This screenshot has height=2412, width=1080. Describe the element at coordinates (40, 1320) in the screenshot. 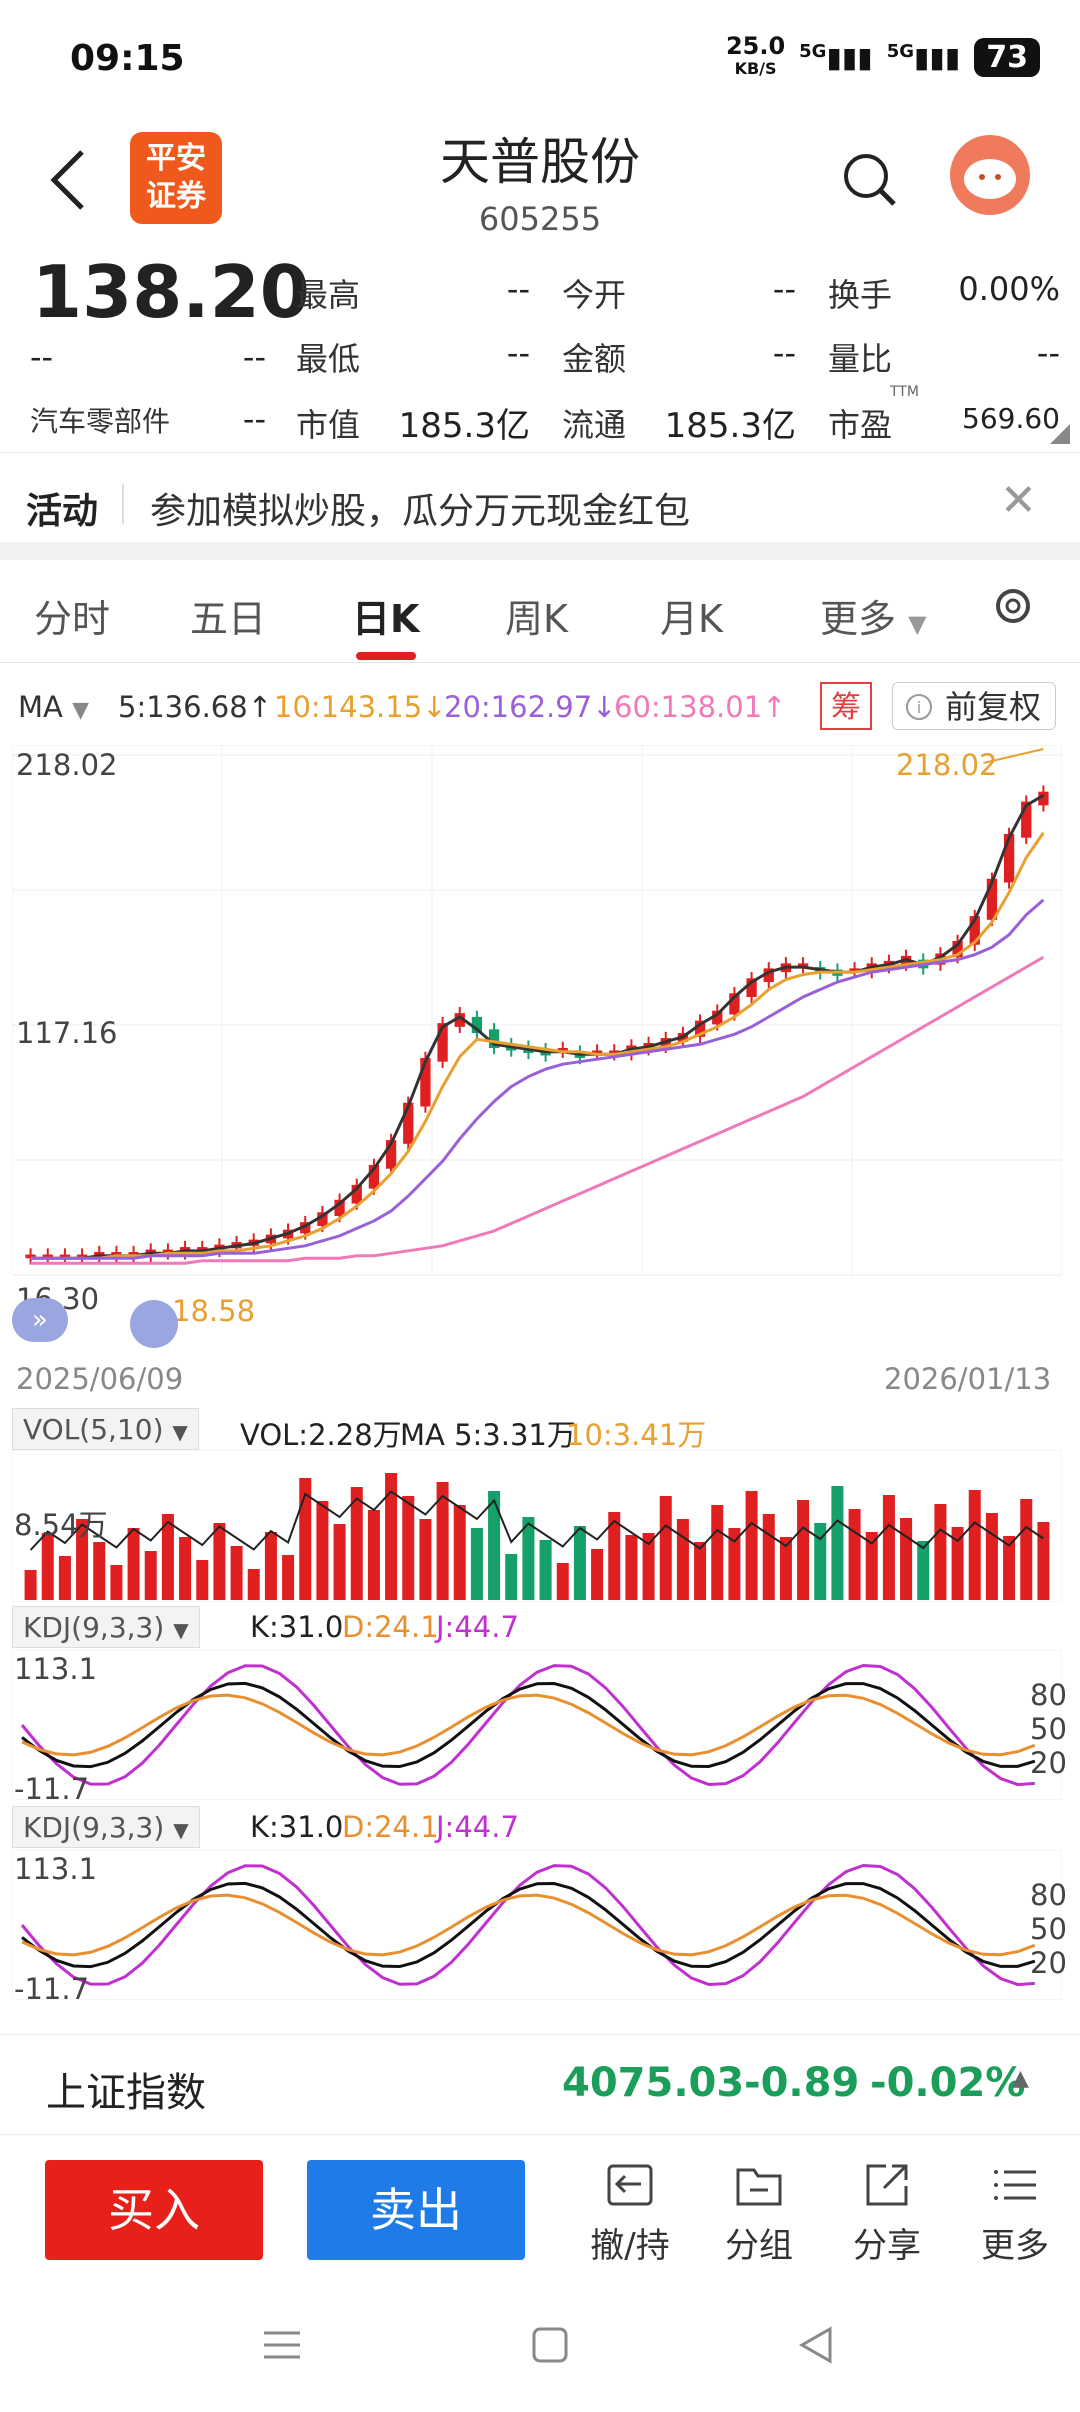

I see `expand-left-icon: »` at that location.